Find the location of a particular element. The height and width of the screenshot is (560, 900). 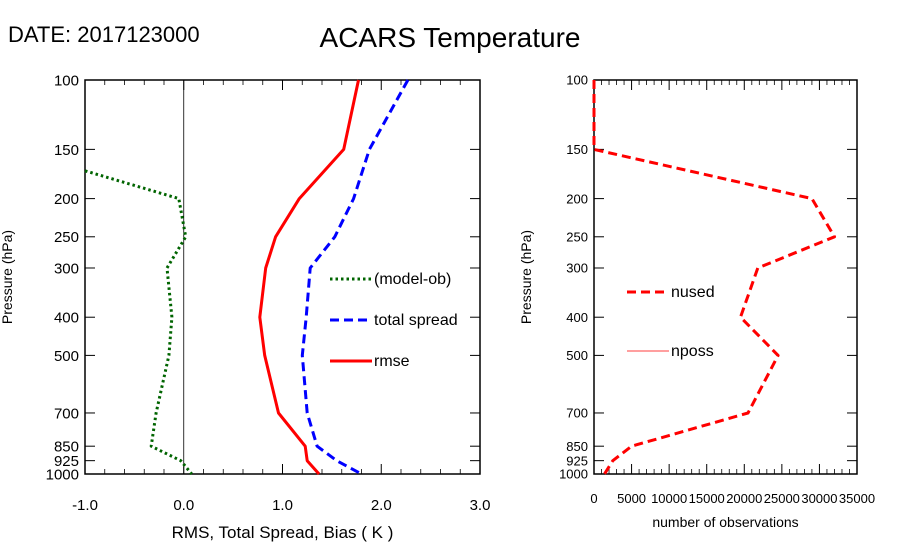

bias-panel-series-rmse is located at coordinates (309, 277).